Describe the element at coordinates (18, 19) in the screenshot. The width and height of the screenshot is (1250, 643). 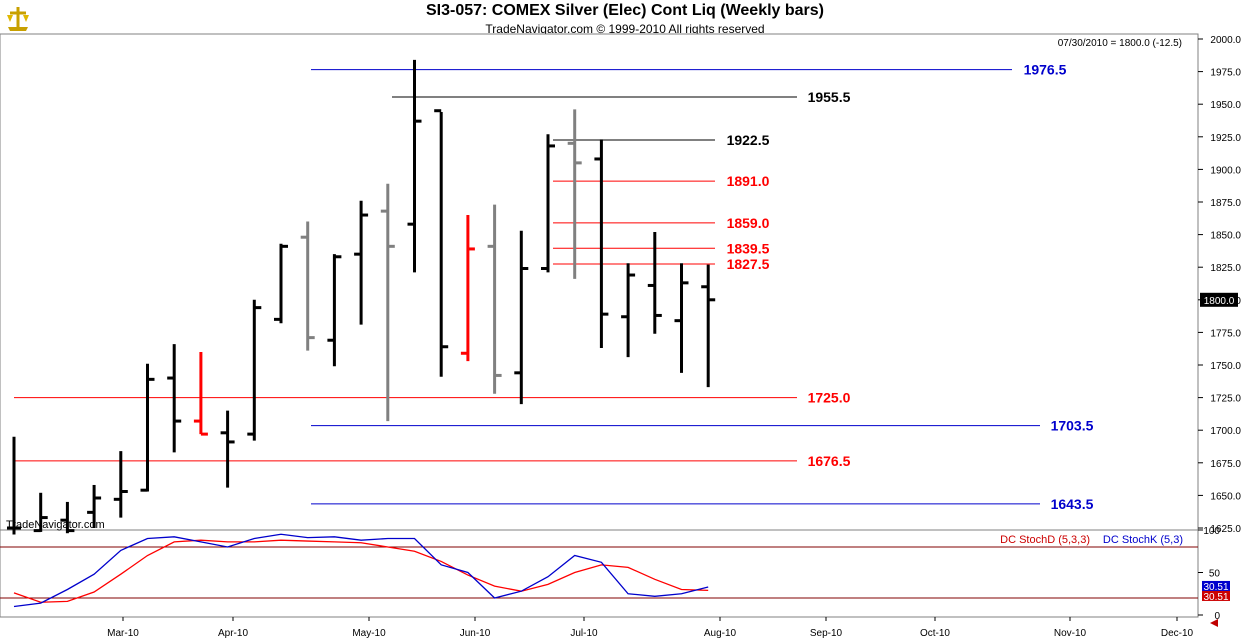
I see `tradenavigator-logo` at that location.